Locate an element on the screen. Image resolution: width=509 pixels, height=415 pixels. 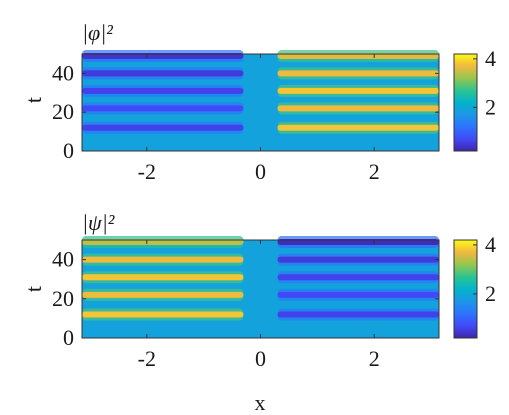
panel-psi-colorbar: 24 is located at coordinates (474, 285).